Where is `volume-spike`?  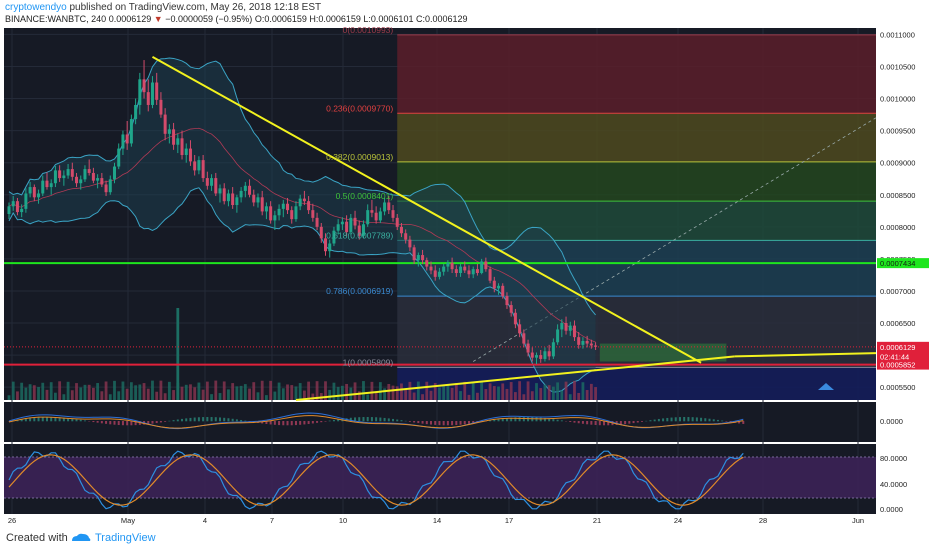
volume-spike is located at coordinates (178, 354).